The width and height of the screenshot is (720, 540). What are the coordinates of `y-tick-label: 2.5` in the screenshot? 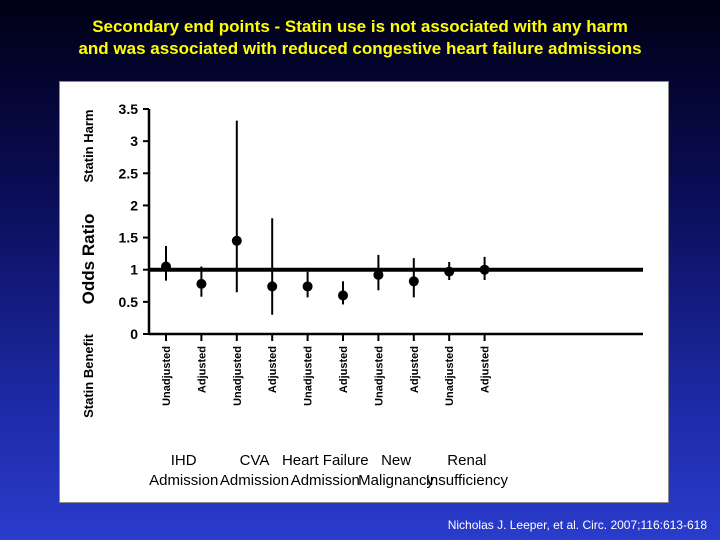 It's located at (129, 173).